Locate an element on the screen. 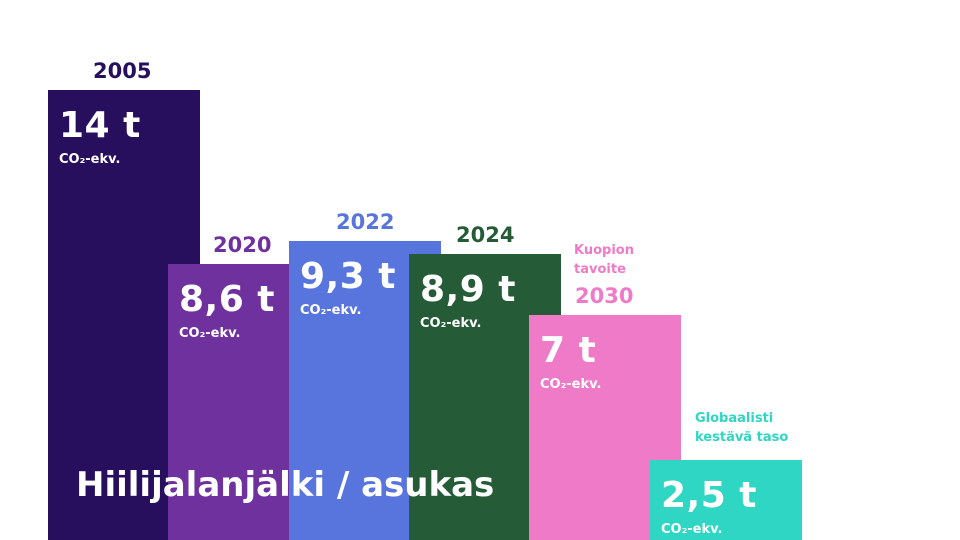 The image size is (960, 540). category-label: 2030 is located at coordinates (604, 296).